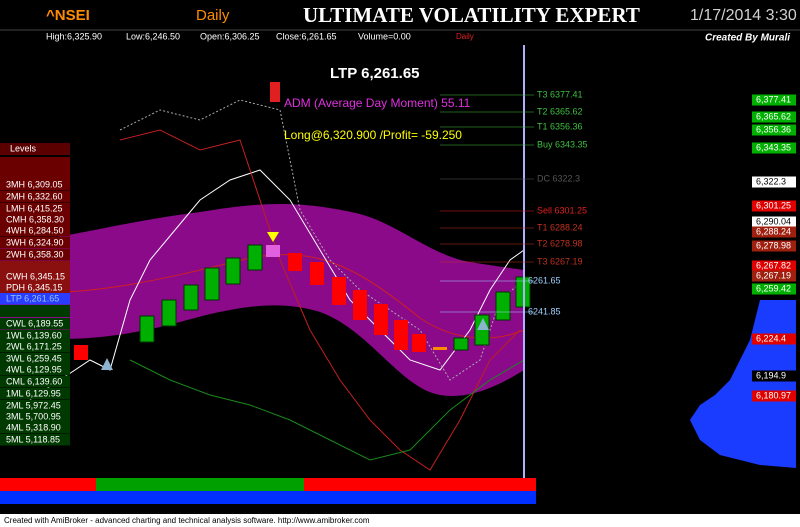 The image size is (800, 527). I want to click on target-label: Buy 6343.35, so click(562, 144).